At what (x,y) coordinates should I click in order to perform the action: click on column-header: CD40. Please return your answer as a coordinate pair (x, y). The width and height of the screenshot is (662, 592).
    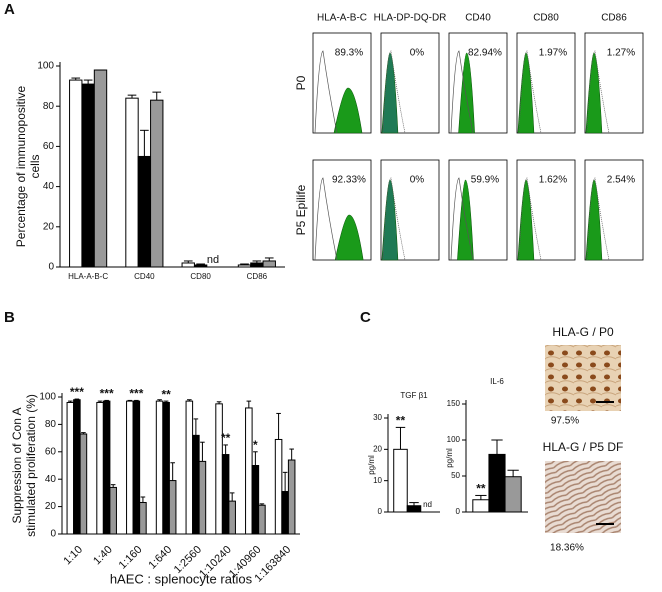
    Looking at the image, I should click on (478, 18).